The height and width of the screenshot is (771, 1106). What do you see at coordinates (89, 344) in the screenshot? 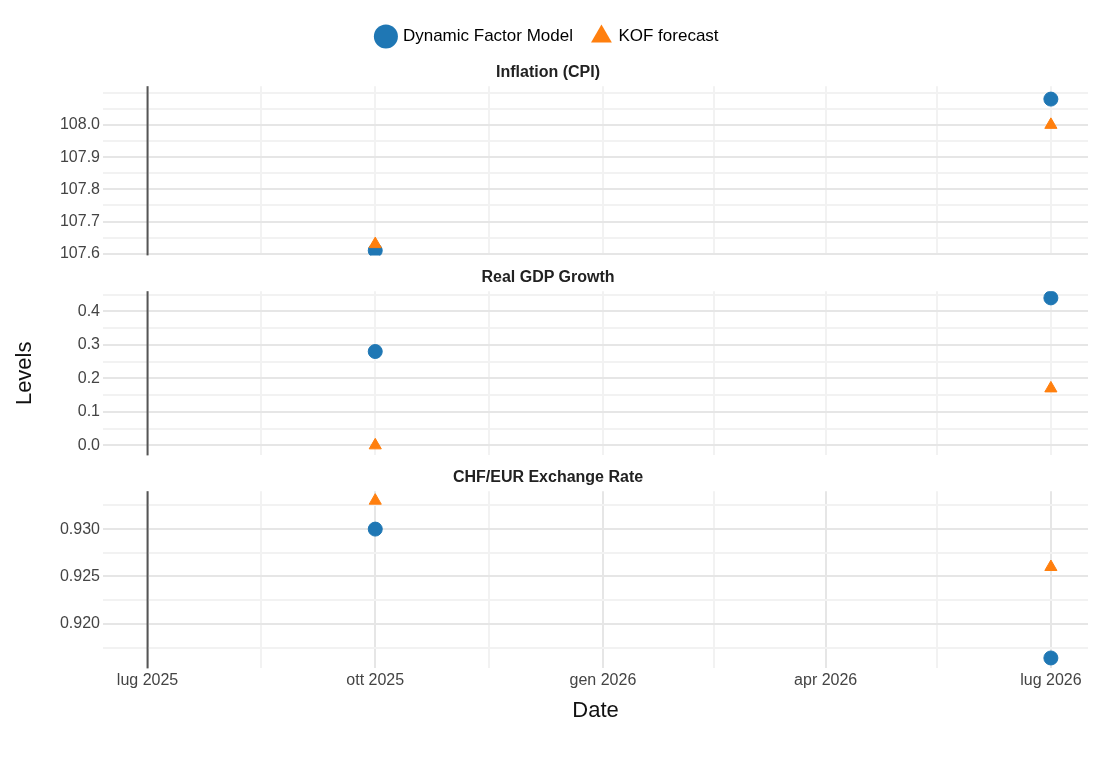
I see `y-tick-label: 0.3` at bounding box center [89, 344].